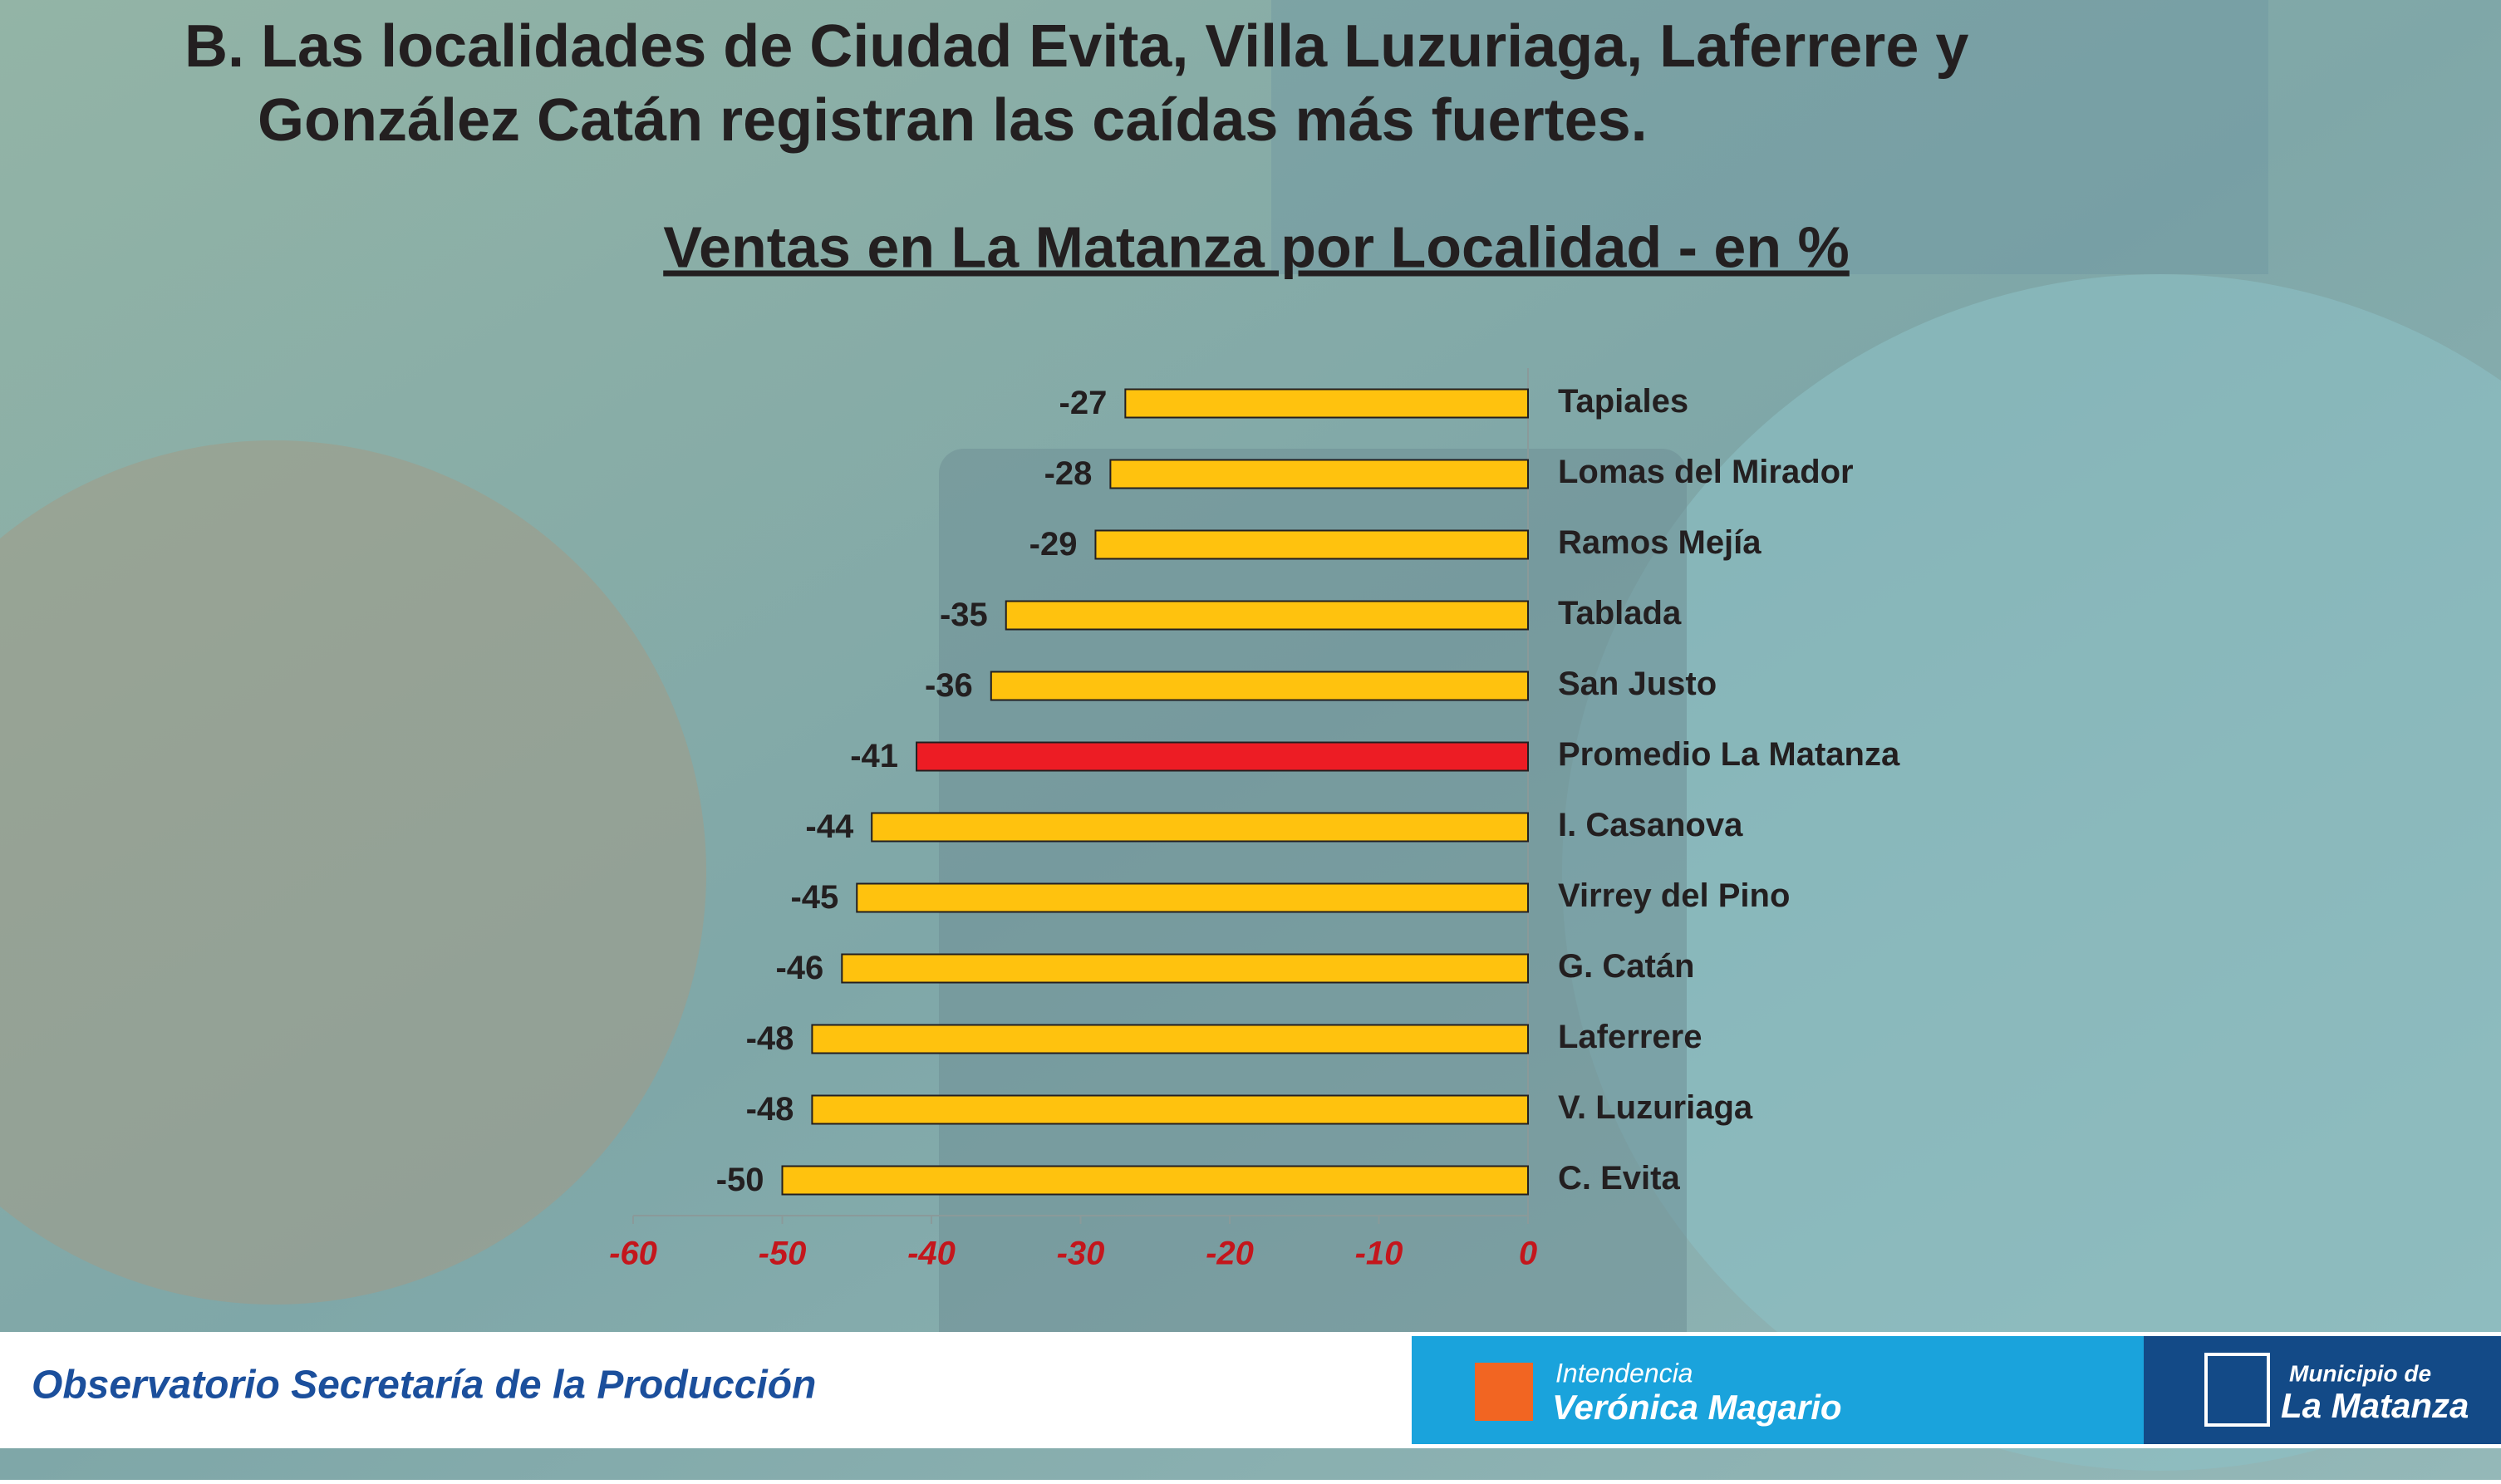 This screenshot has width=2501, height=1484. Describe the element at coordinates (1379, 1254) in the screenshot. I see `x-tick-label: -10` at that location.